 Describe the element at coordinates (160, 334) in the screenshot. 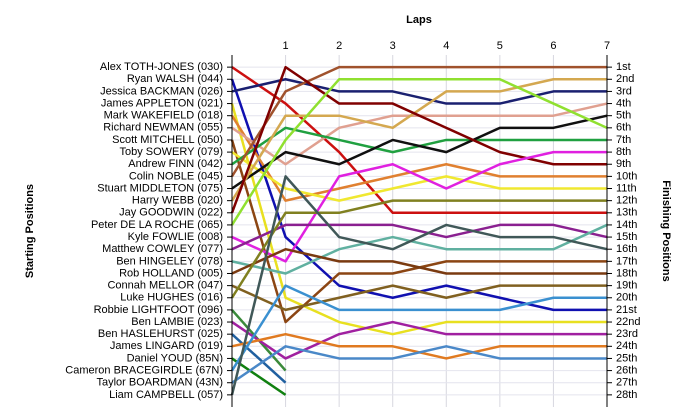

I see `series-label: Ben HASLEHURST (025)` at that location.